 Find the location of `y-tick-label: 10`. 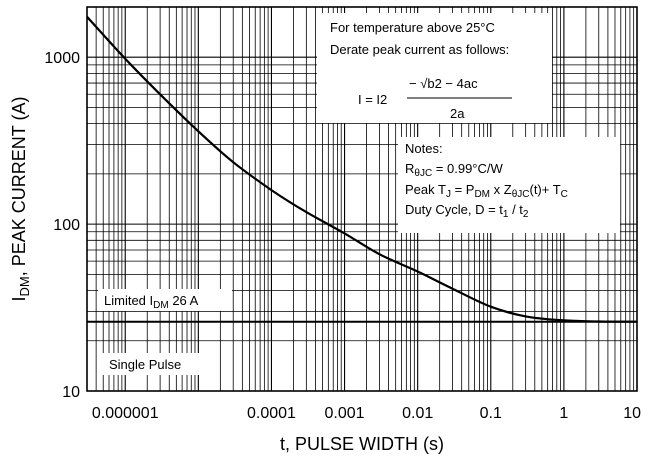

y-tick-label: 10 is located at coordinates (71, 392).